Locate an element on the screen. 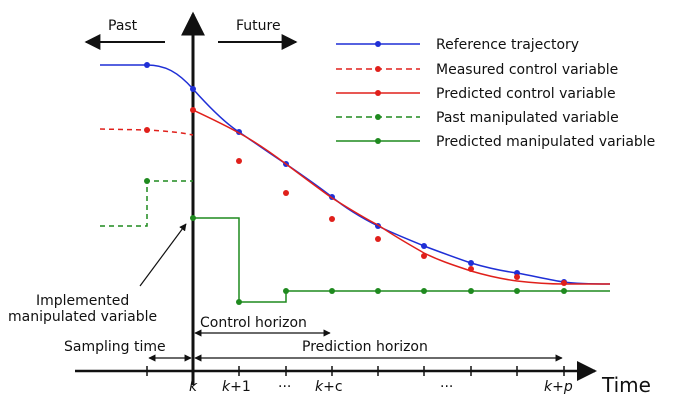 The width and height of the screenshot is (697, 402). legend-item-predicted-manipulated: Predicted manipulated variable is located at coordinates (495, 142).